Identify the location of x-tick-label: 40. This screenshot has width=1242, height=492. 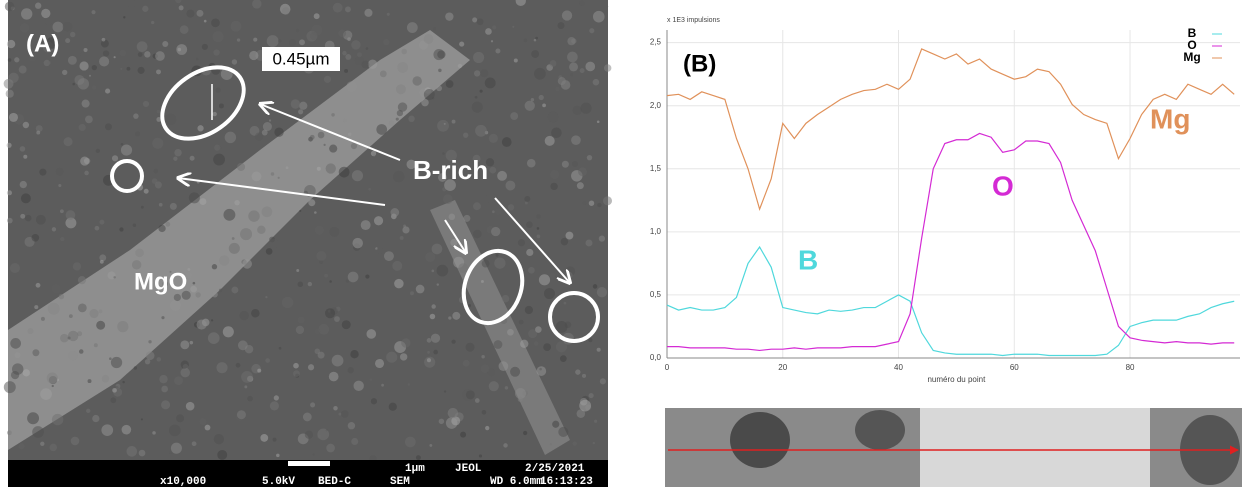
(898, 367).